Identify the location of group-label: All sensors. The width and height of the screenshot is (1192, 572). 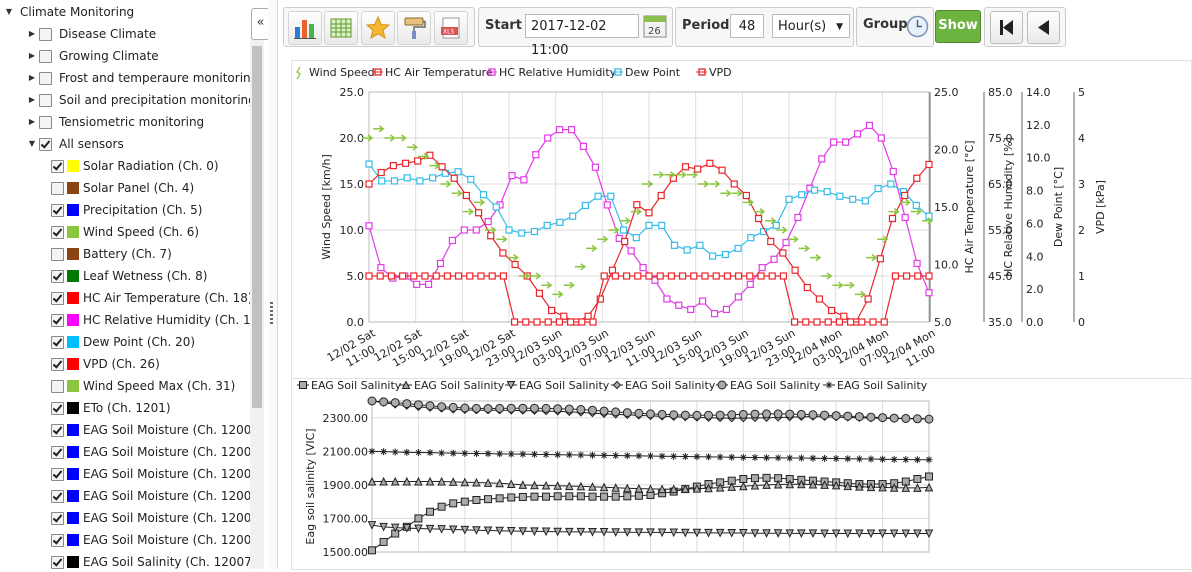
(91, 144).